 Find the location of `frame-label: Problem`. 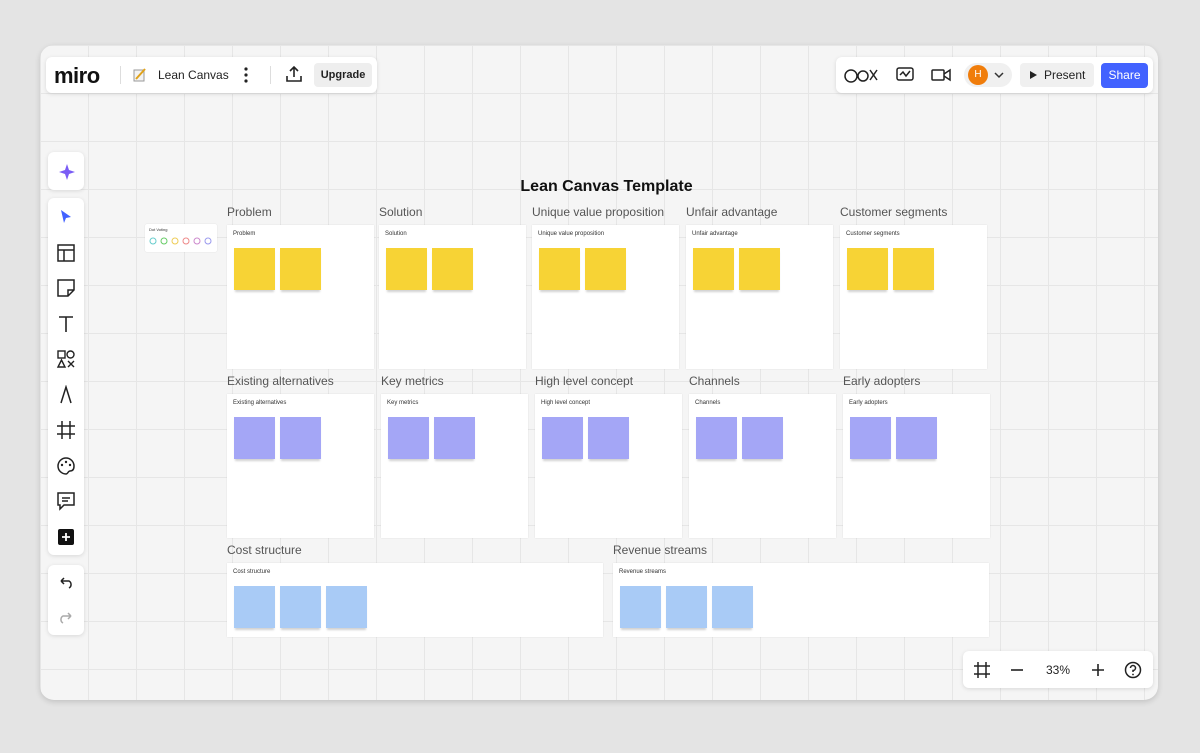

frame-label: Problem is located at coordinates (249, 212).